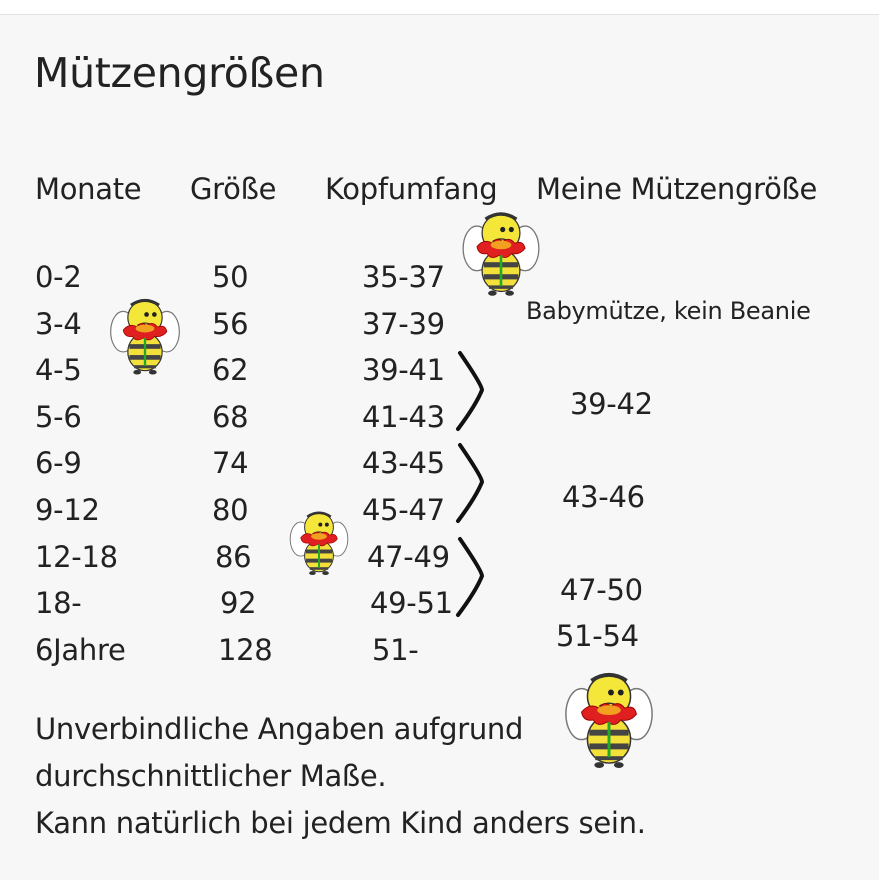 This screenshot has width=879, height=880. Describe the element at coordinates (230, 370) in the screenshot. I see `row-groesse: 62` at that location.